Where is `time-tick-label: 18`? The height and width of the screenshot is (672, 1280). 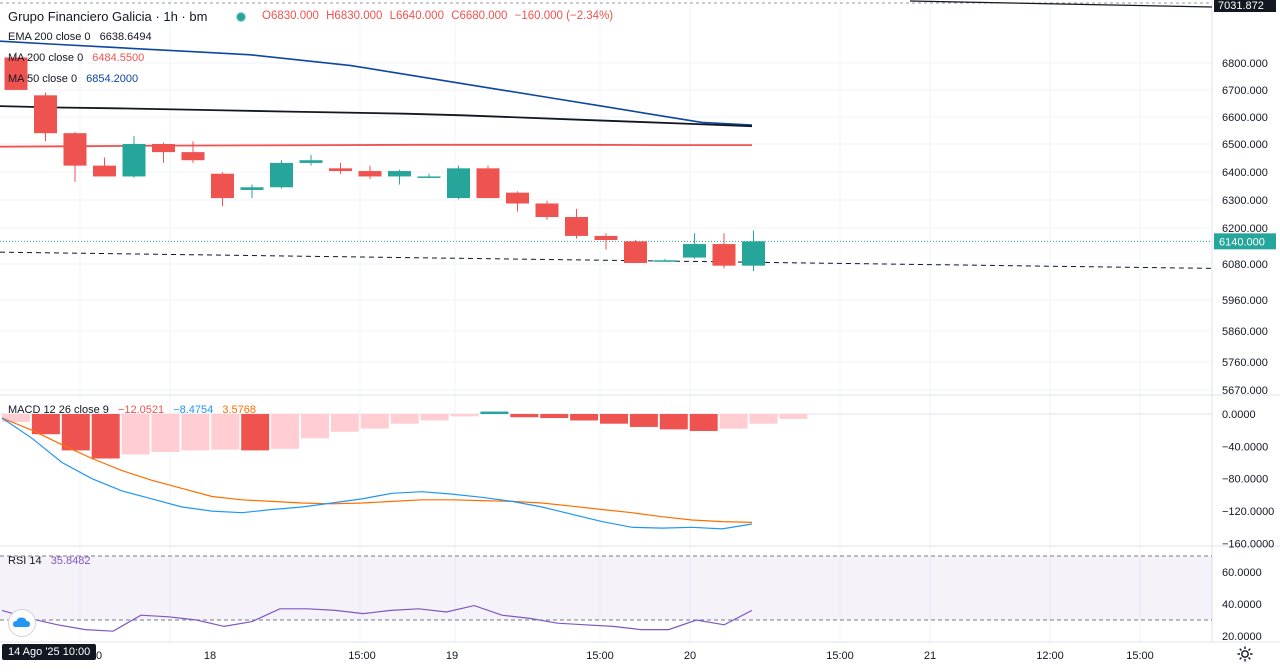 time-tick-label: 18 is located at coordinates (210, 656).